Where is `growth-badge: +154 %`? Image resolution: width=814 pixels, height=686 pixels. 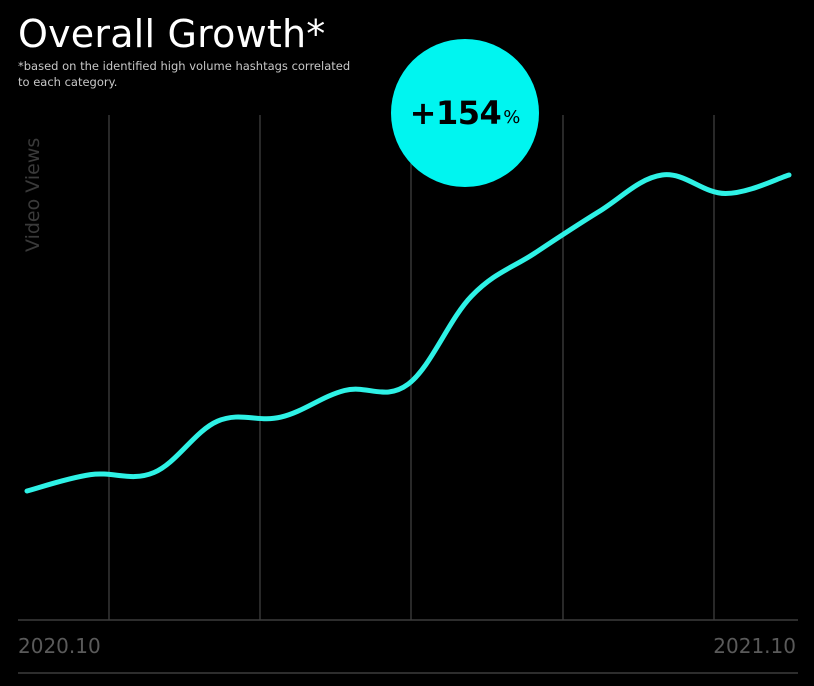 growth-badge: +154 % is located at coordinates (465, 113).